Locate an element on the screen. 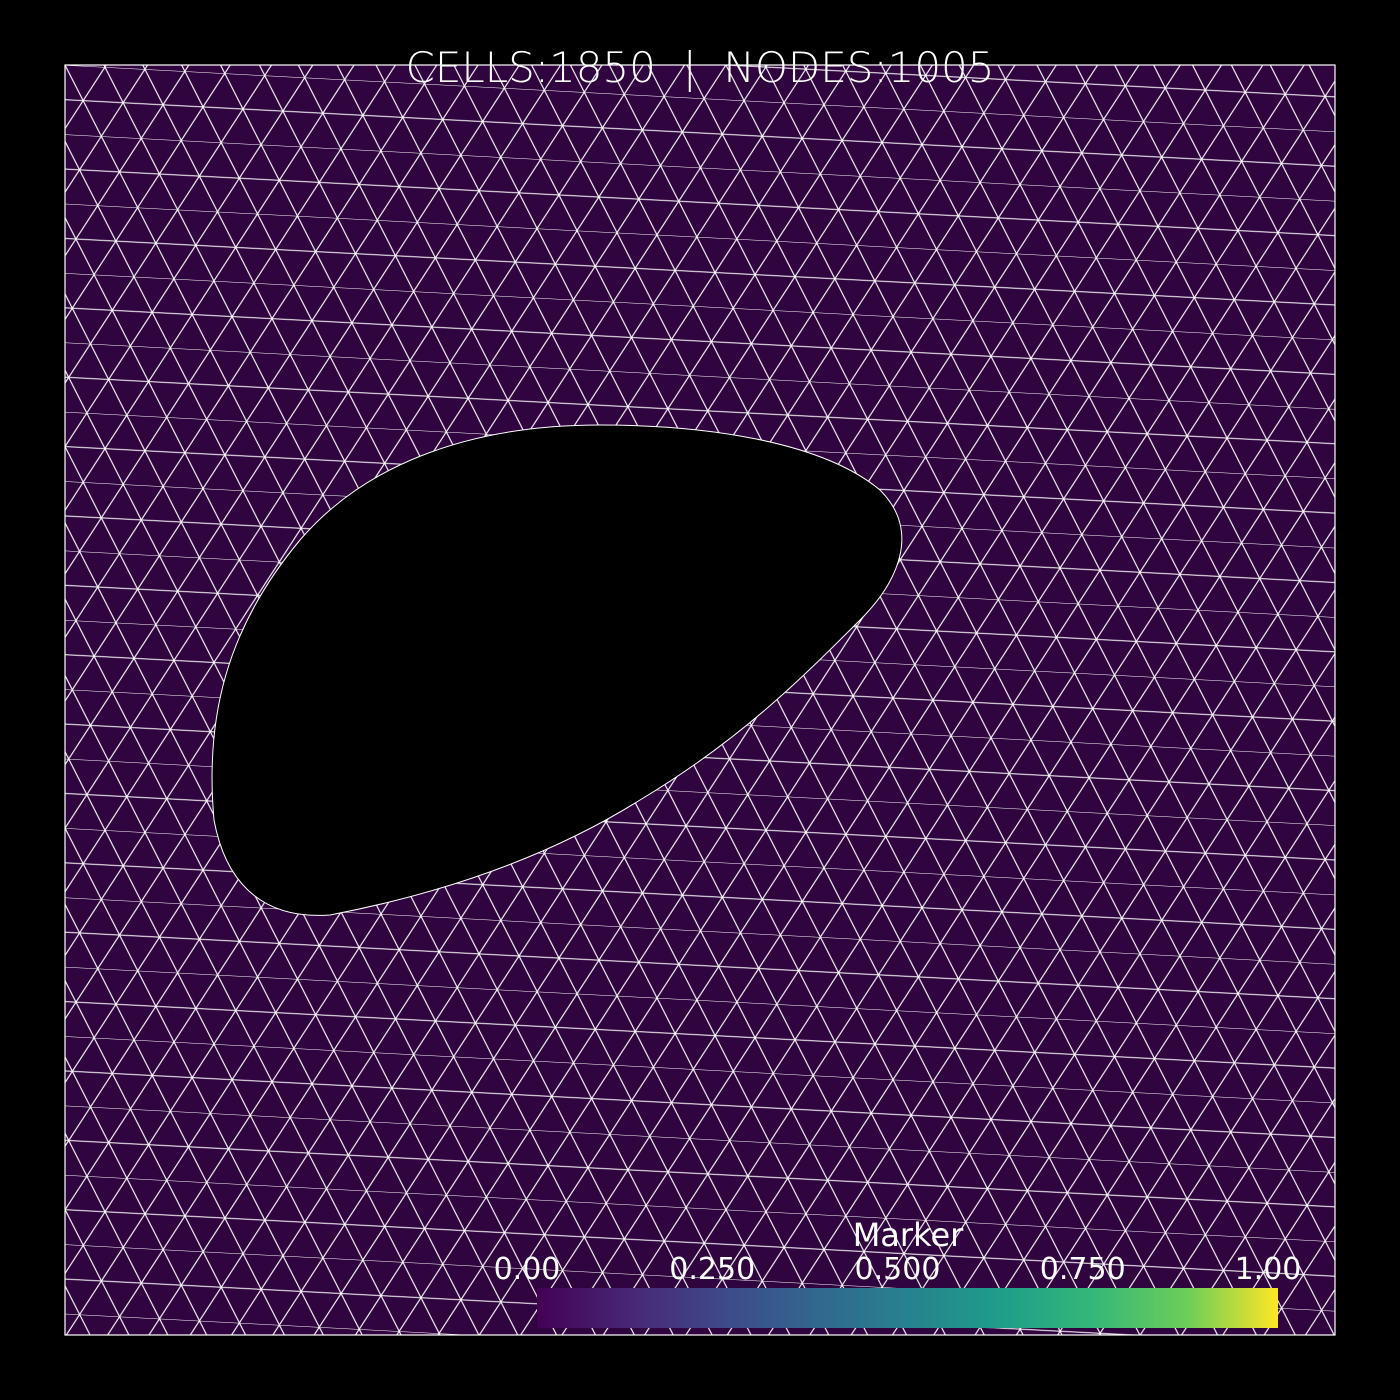 The height and width of the screenshot is (1400, 1400). colorbar-tick-label: 0.250 is located at coordinates (712, 1269).